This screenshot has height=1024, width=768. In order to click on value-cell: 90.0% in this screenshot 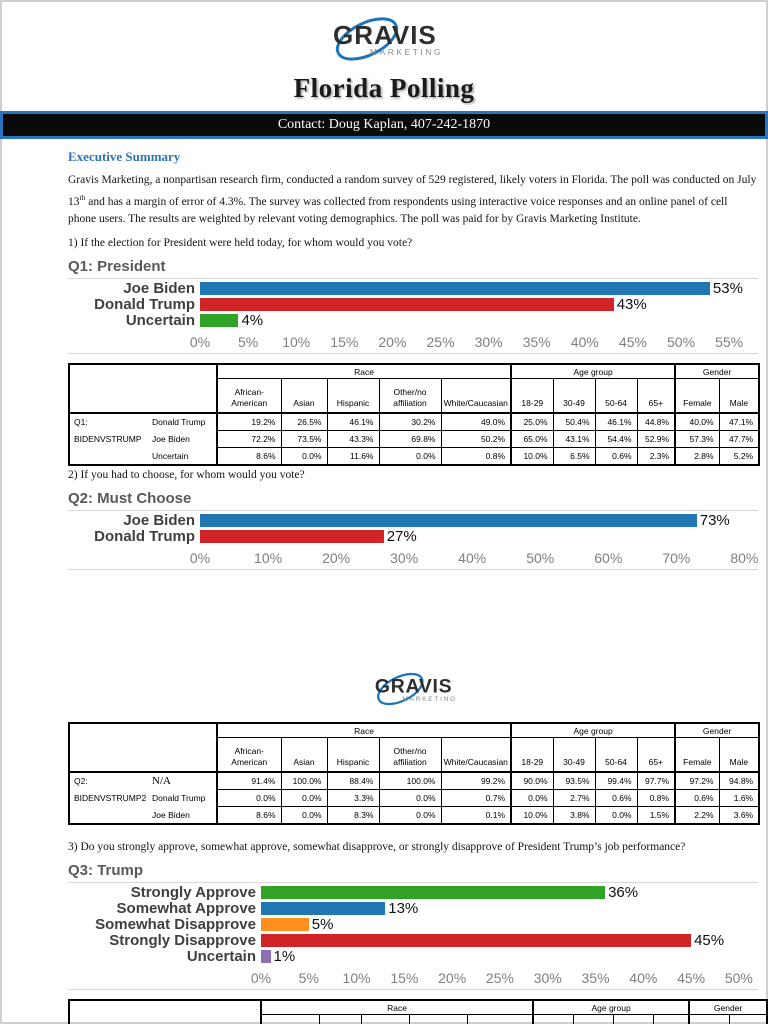, I will do `click(532, 780)`.